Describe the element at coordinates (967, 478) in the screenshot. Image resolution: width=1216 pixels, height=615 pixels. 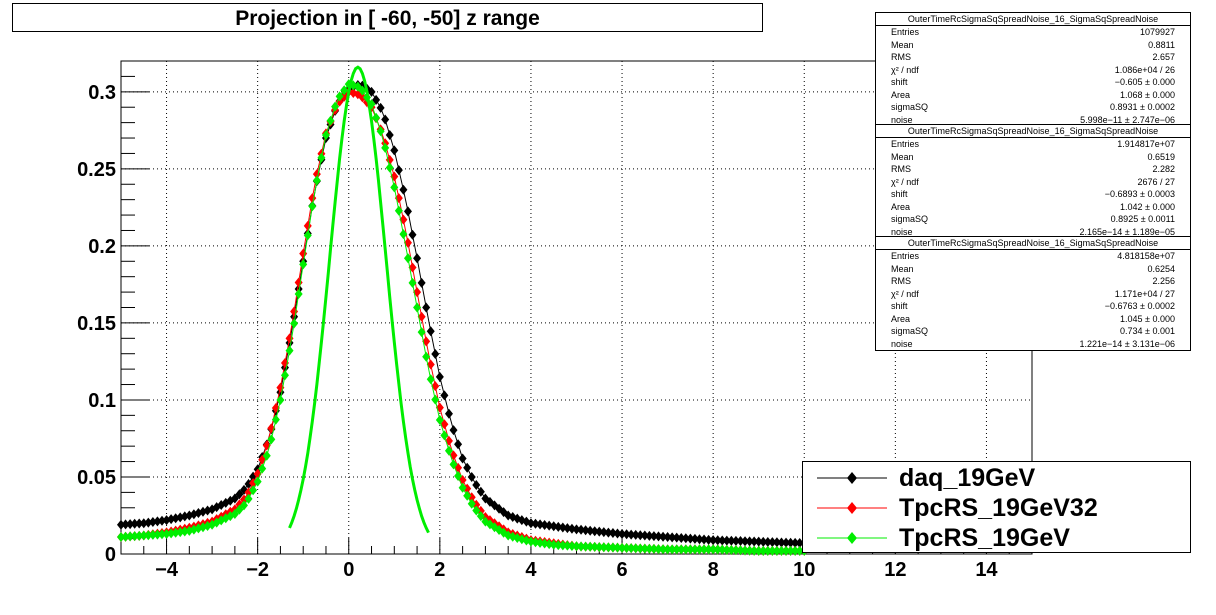
I see `legend-label-daq: daq_19GeV` at that location.